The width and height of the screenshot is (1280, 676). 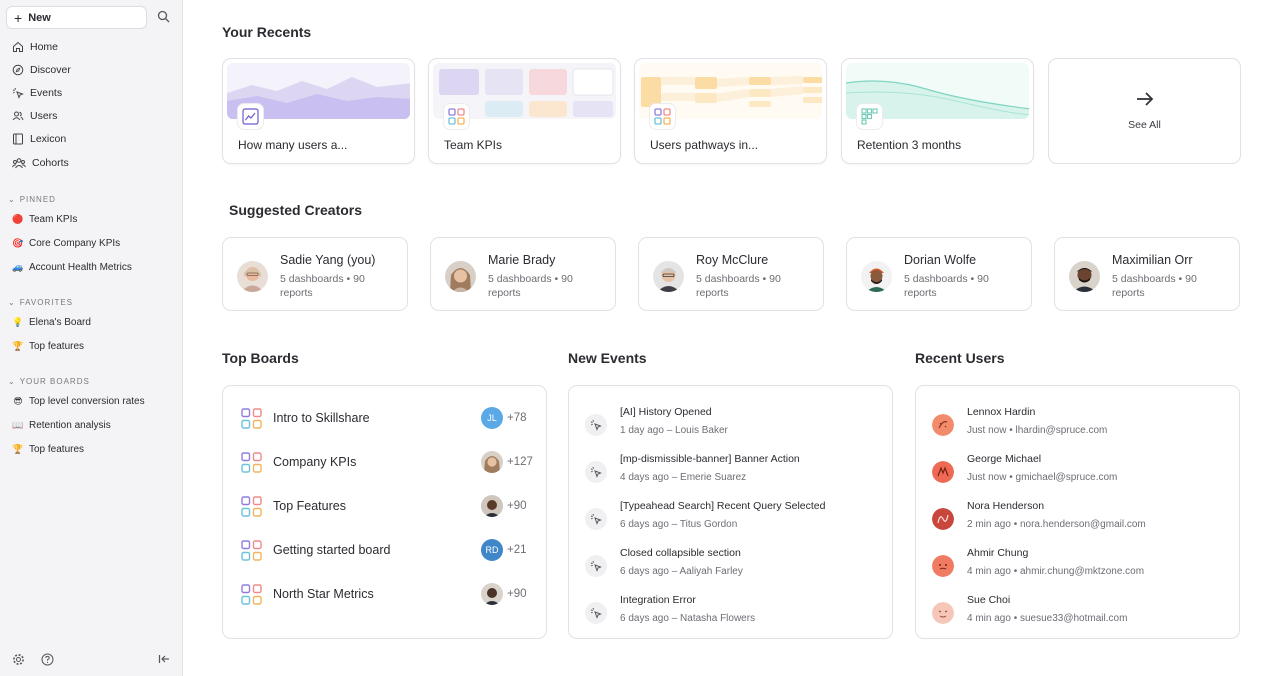 I want to click on favorite-item-emoji: 💡, so click(x=18, y=322).